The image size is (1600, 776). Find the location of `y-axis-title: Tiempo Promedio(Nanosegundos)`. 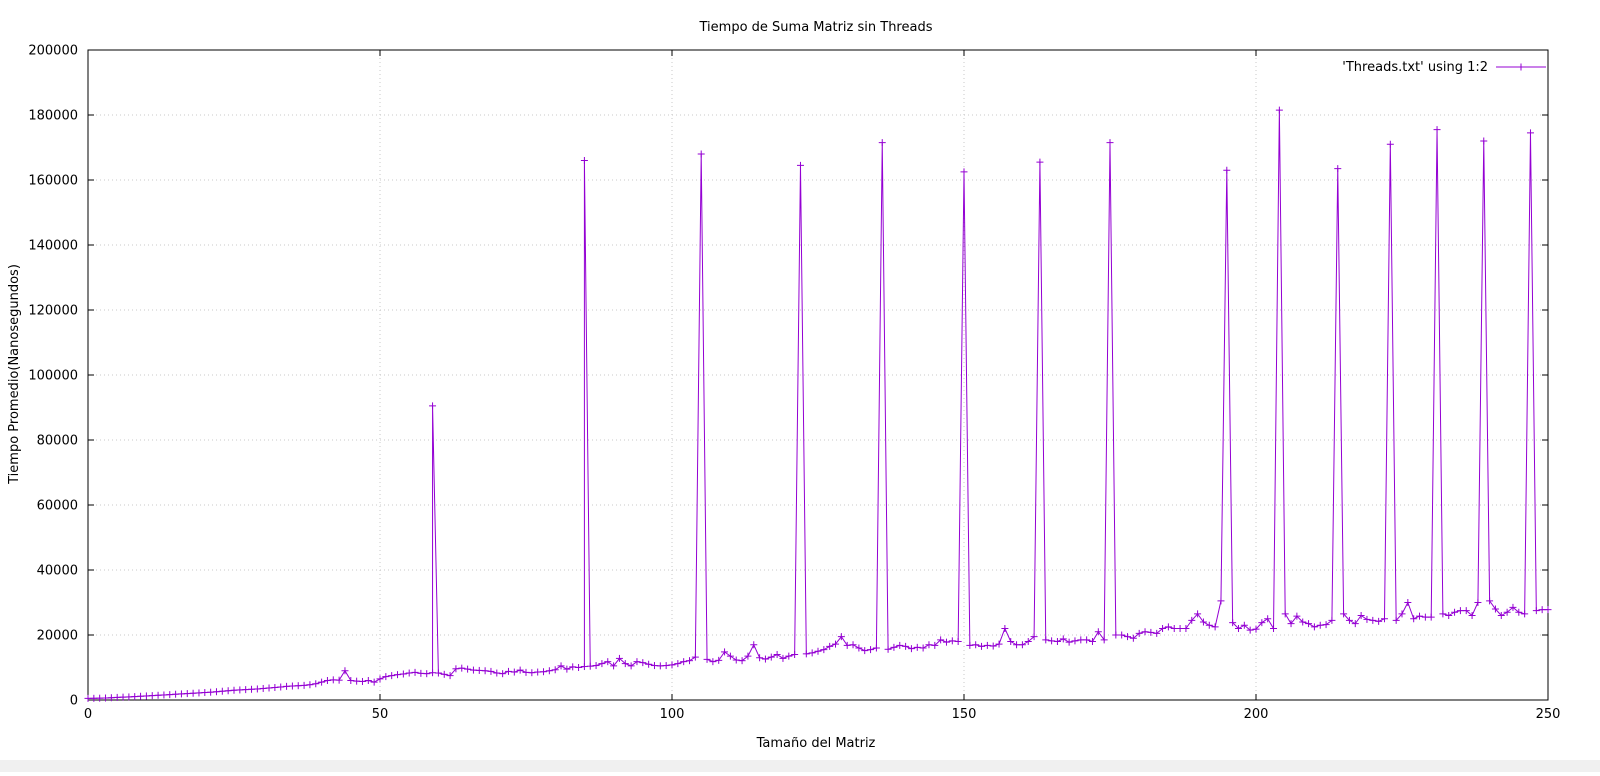

y-axis-title: Tiempo Promedio(Nanosegundos) is located at coordinates (14, 374).